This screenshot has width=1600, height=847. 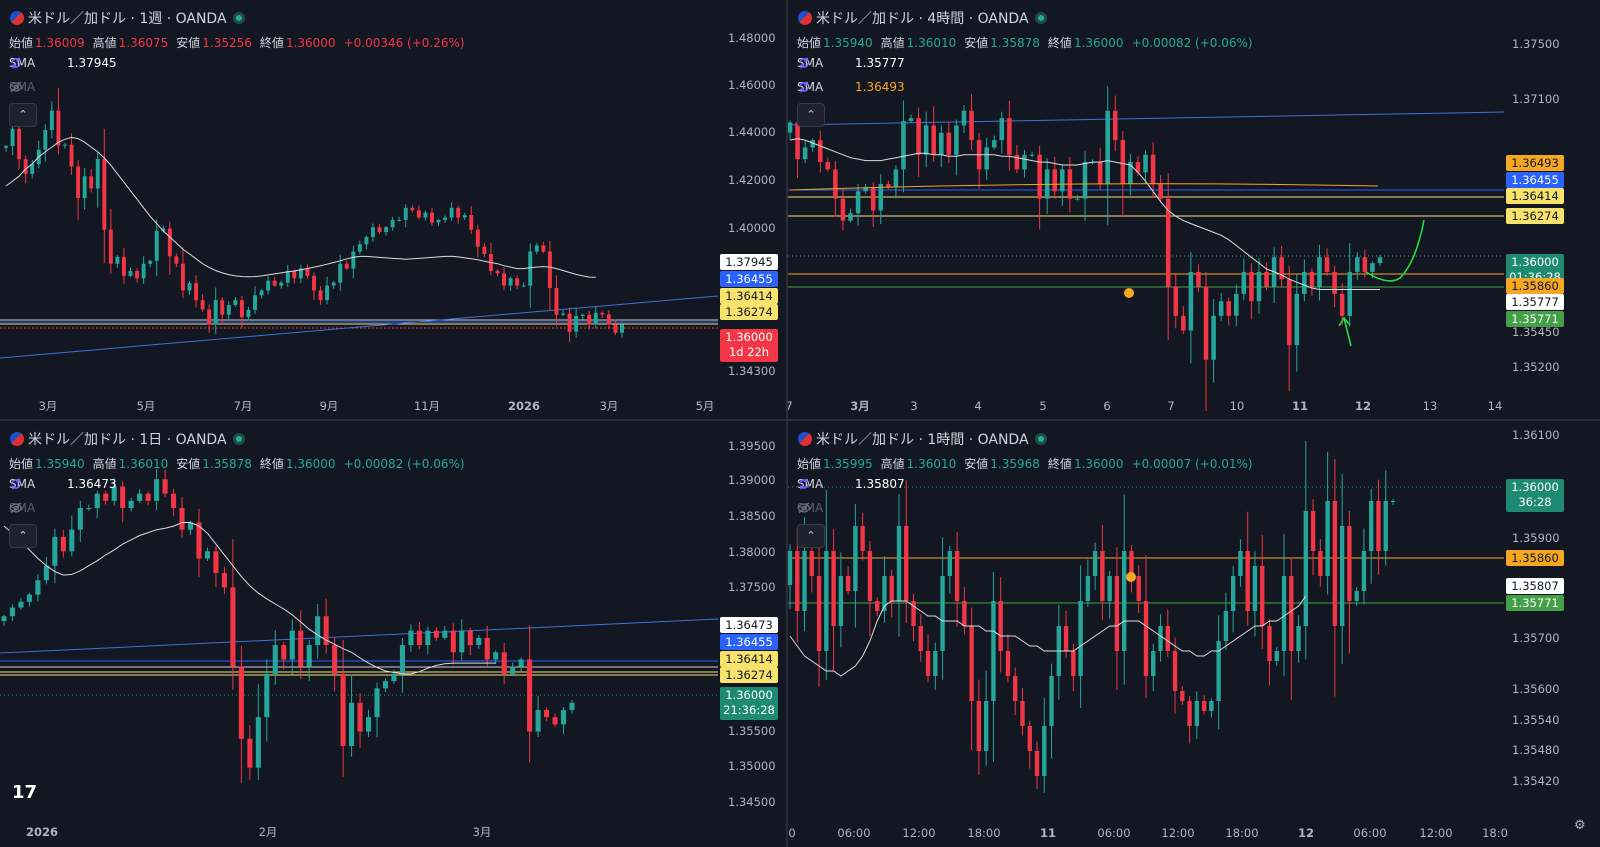 What do you see at coordinates (1395, 250) in the screenshot?
I see `projection-arrow-drawing` at bounding box center [1395, 250].